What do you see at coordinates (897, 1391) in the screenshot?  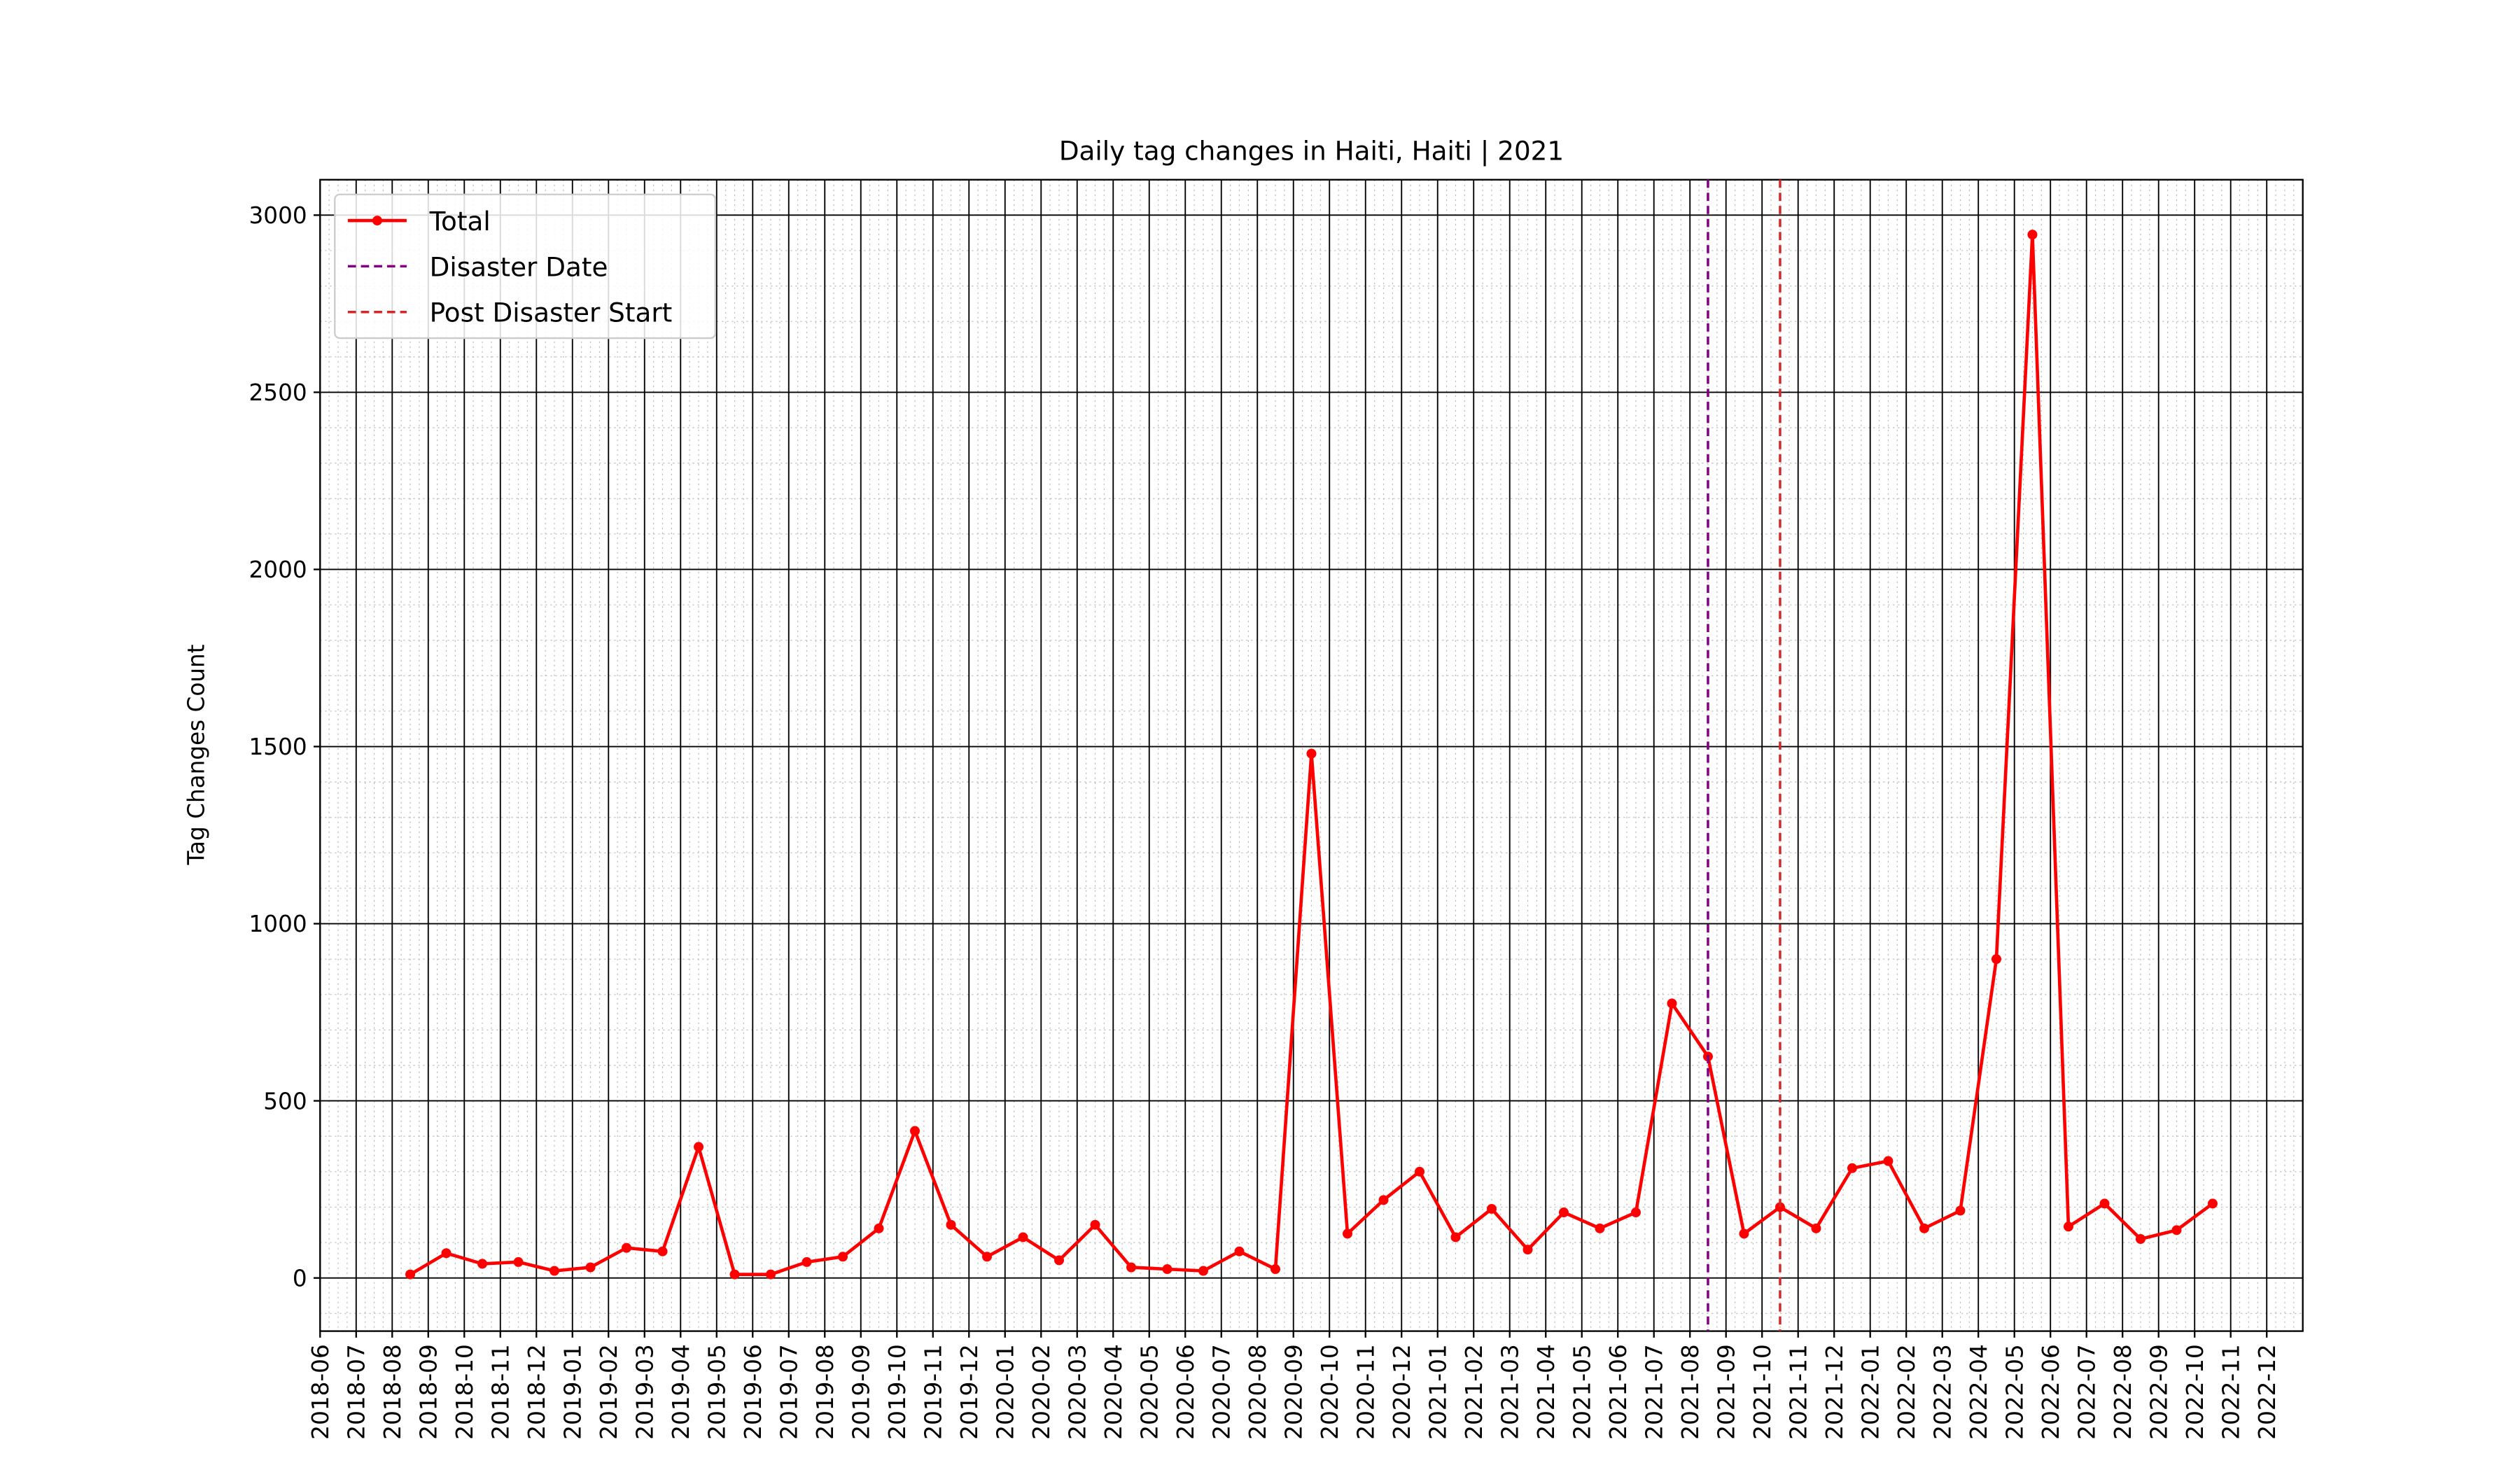 I see `x-tick-label: 2019-10` at bounding box center [897, 1391].